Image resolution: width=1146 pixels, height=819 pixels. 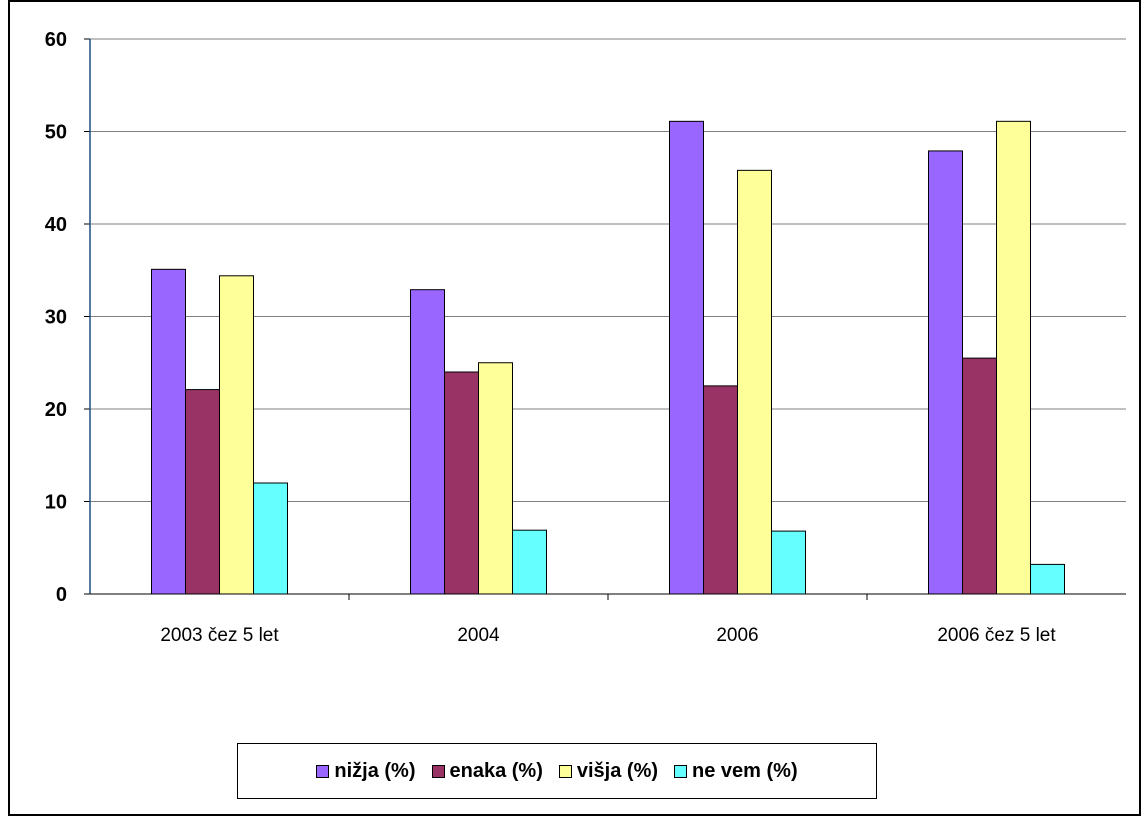 I want to click on legend-label-ne-vem: ne vem (%), so click(x=745, y=770).